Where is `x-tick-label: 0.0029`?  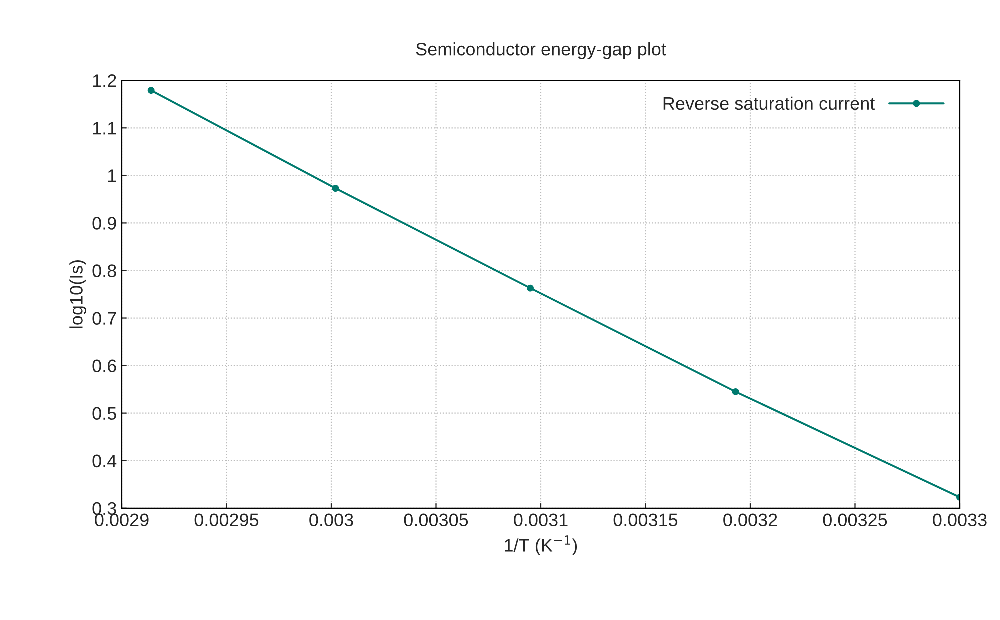 x-tick-label: 0.0029 is located at coordinates (122, 520).